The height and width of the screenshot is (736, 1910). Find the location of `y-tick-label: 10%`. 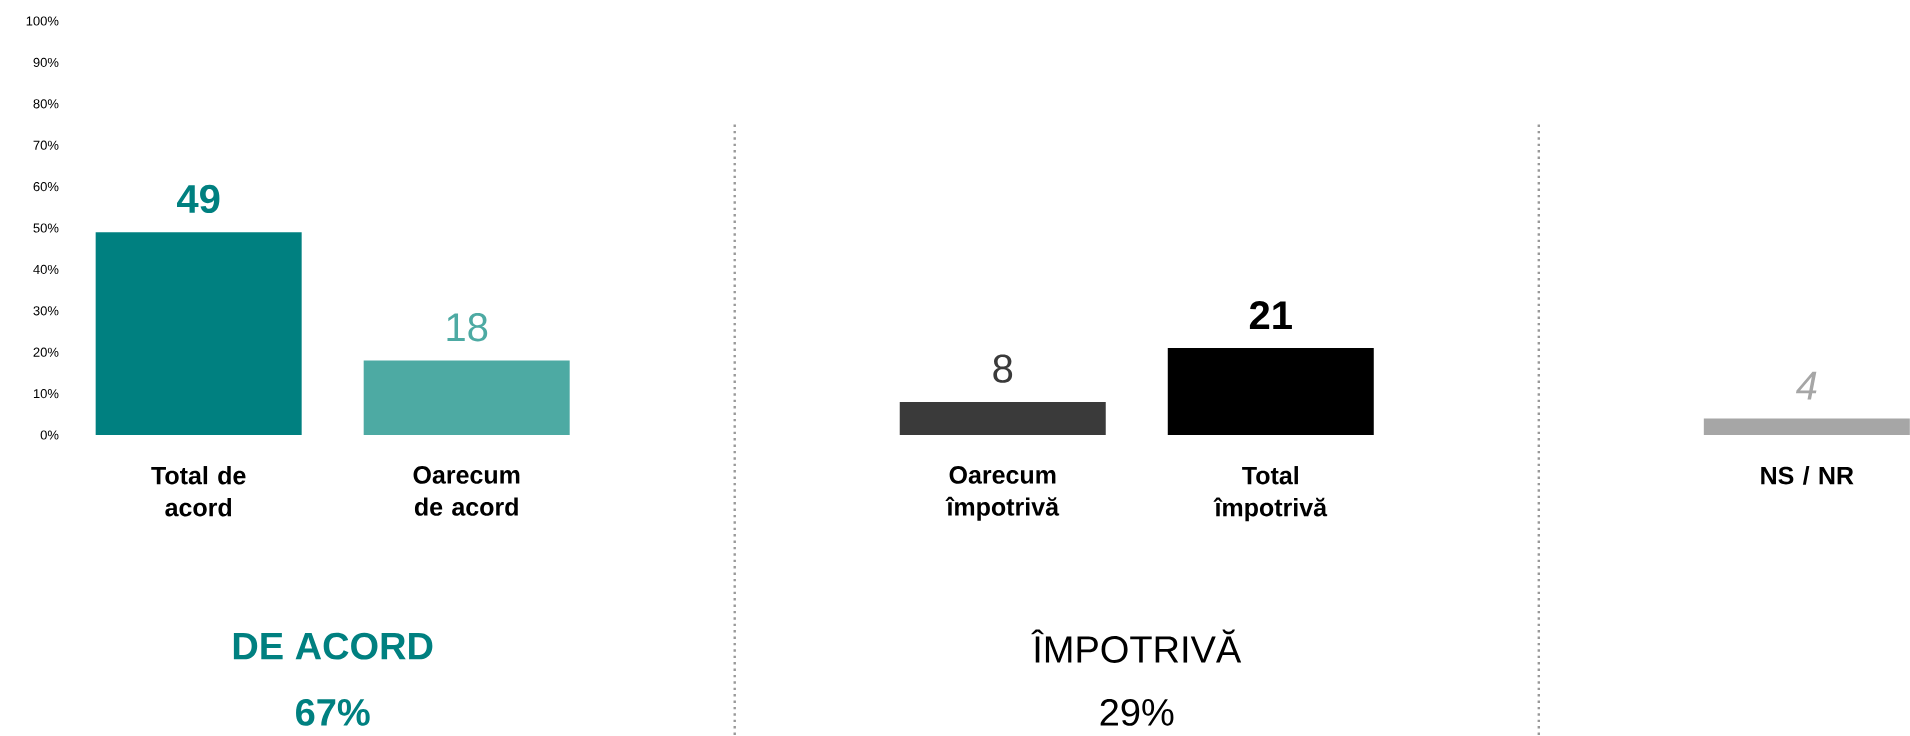

y-tick-label: 10% is located at coordinates (46, 394).